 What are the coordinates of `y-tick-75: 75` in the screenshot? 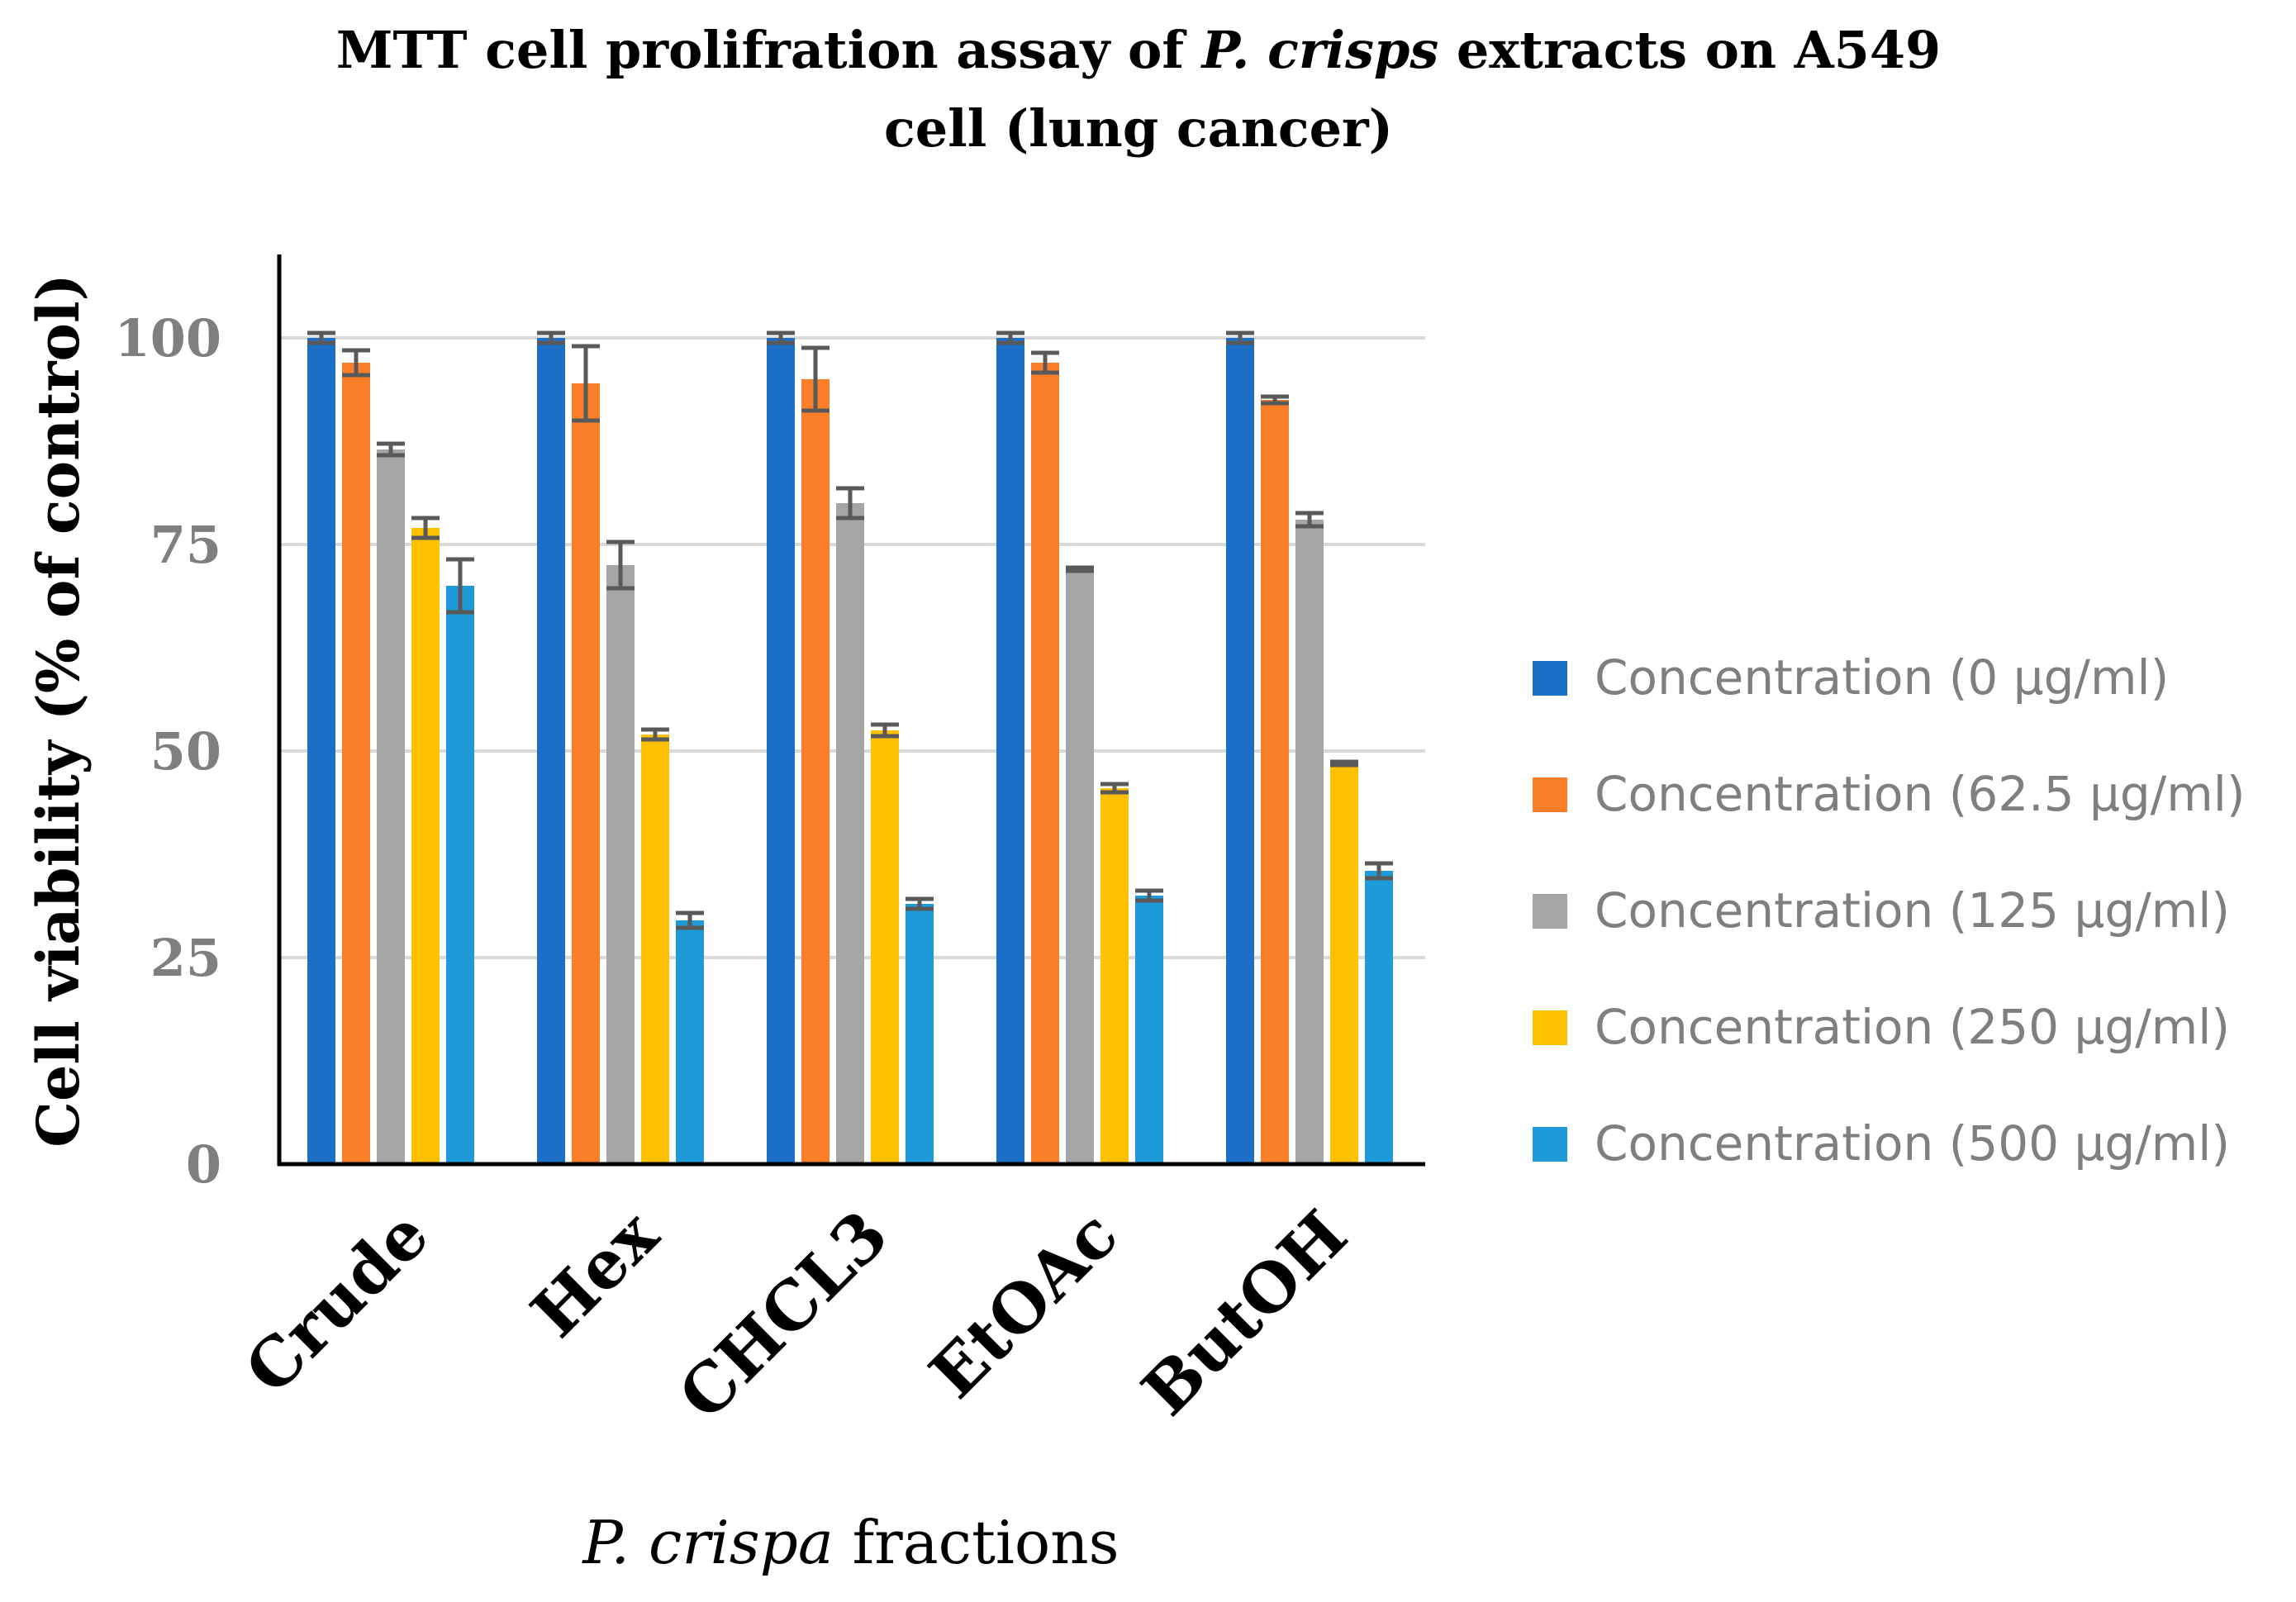 It's located at (185, 545).